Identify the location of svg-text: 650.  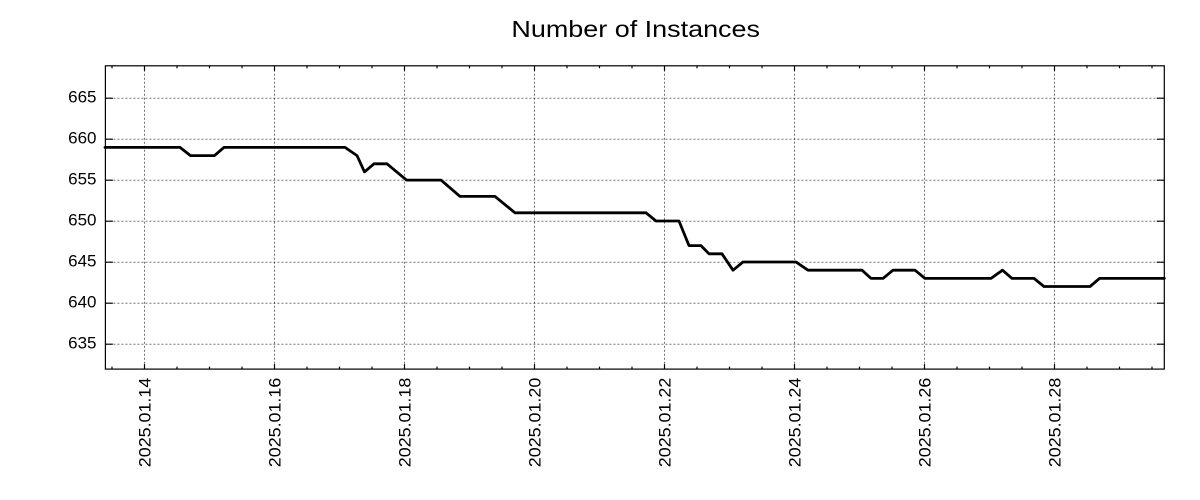
(82, 220).